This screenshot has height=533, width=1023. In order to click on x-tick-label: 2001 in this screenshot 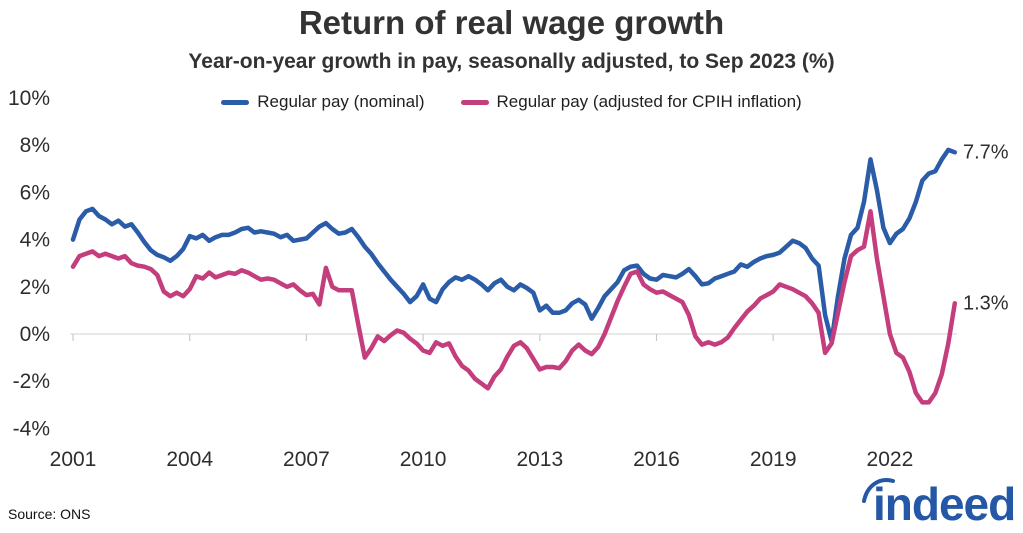, I will do `click(73, 459)`.